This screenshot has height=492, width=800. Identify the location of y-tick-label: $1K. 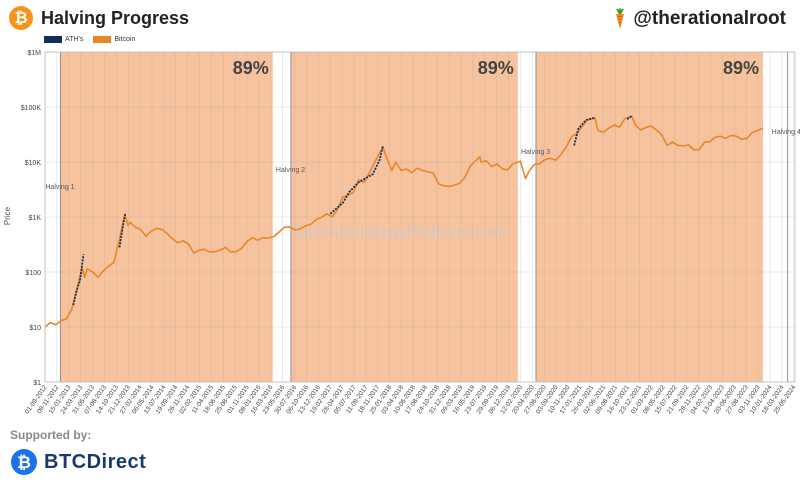
(35, 218).